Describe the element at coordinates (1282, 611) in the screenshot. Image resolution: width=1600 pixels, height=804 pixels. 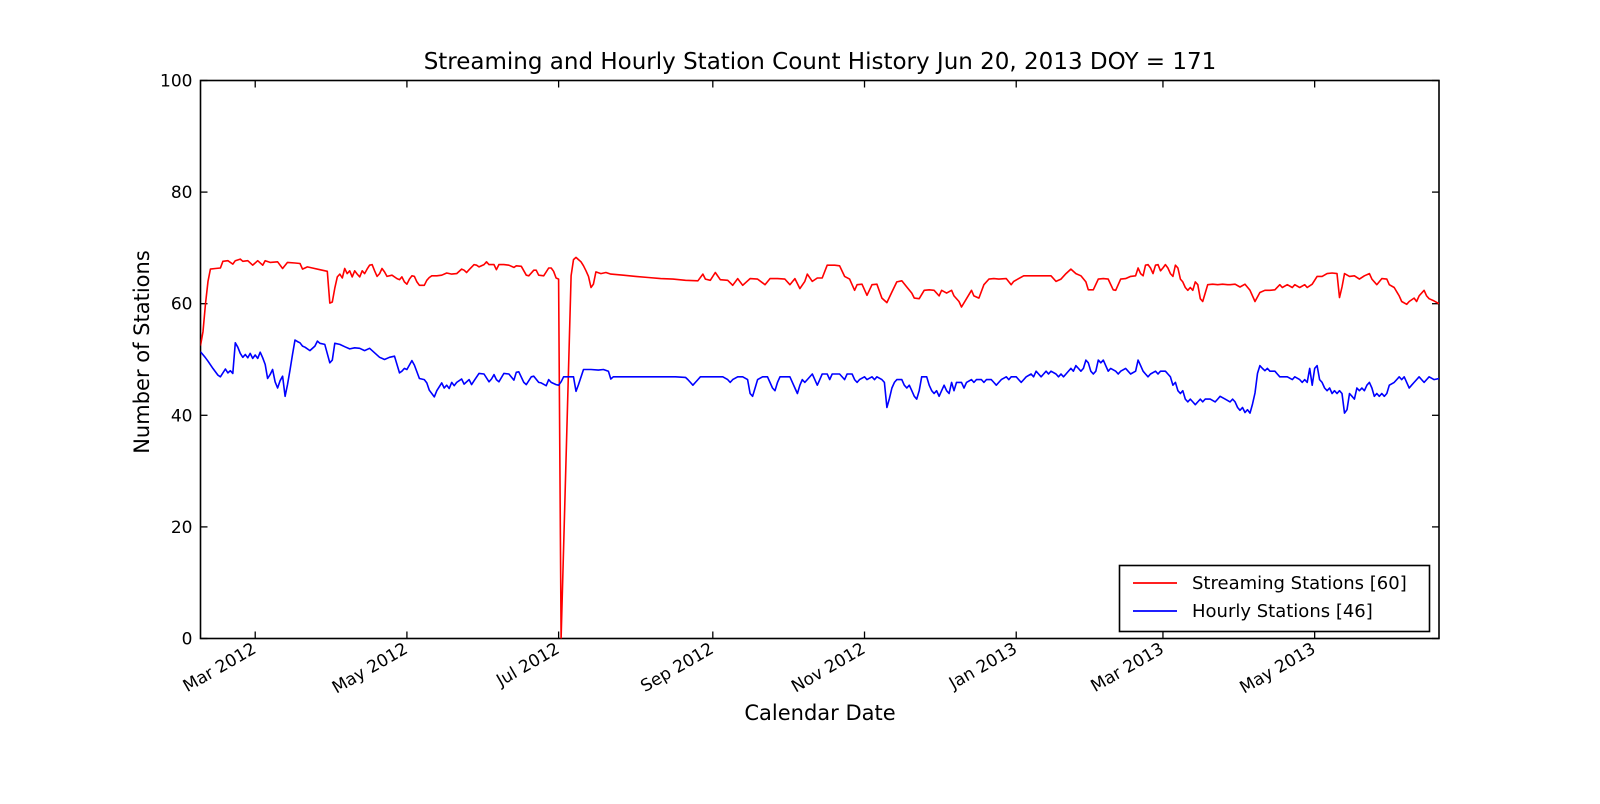
I see `legend-label-hourly: Hourly Stations [46]` at that location.